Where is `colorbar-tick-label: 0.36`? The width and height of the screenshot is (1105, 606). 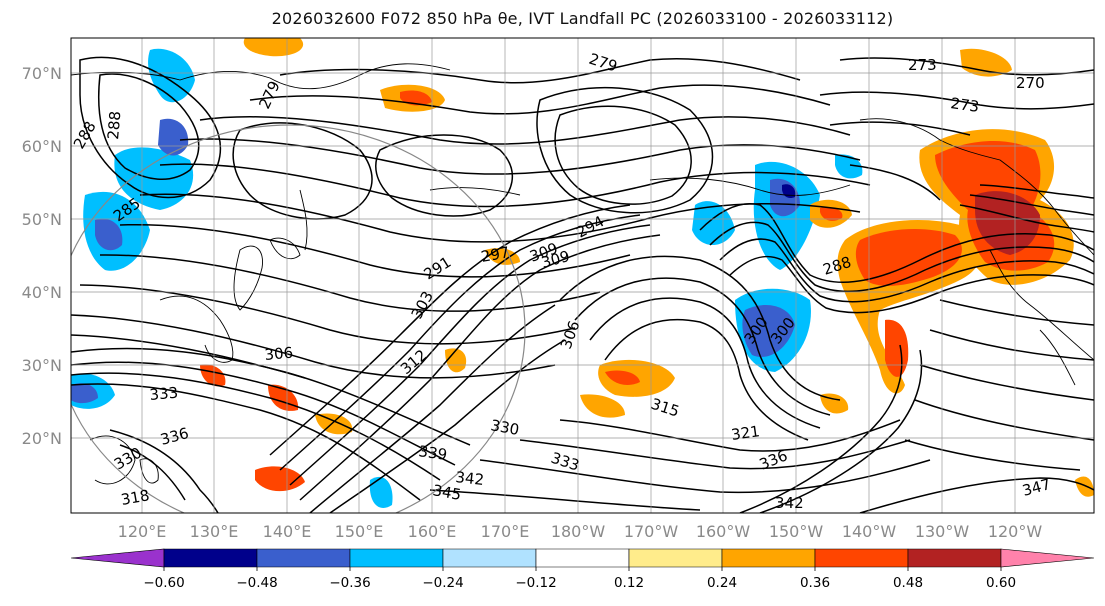 colorbar-tick-label: 0.36 is located at coordinates (815, 583).